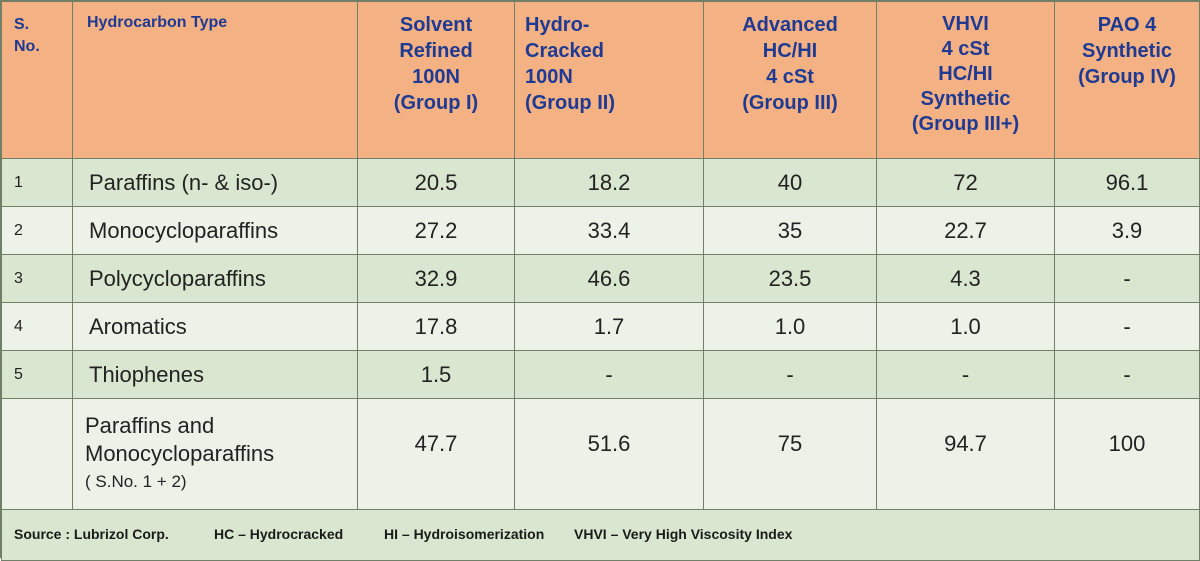 This screenshot has height=561, width=1200. What do you see at coordinates (180, 453) in the screenshot?
I see `total-label-line: Monocycloparaffins` at bounding box center [180, 453].